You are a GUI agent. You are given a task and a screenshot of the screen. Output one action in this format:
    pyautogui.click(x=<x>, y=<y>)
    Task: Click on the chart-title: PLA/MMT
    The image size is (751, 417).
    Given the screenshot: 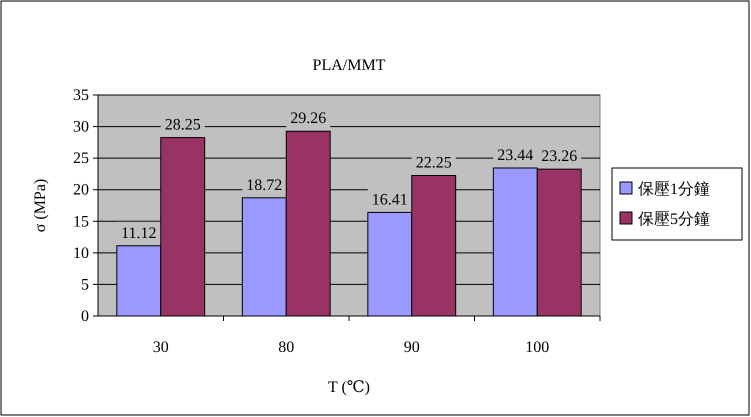 What is the action you would take?
    pyautogui.click(x=349, y=65)
    